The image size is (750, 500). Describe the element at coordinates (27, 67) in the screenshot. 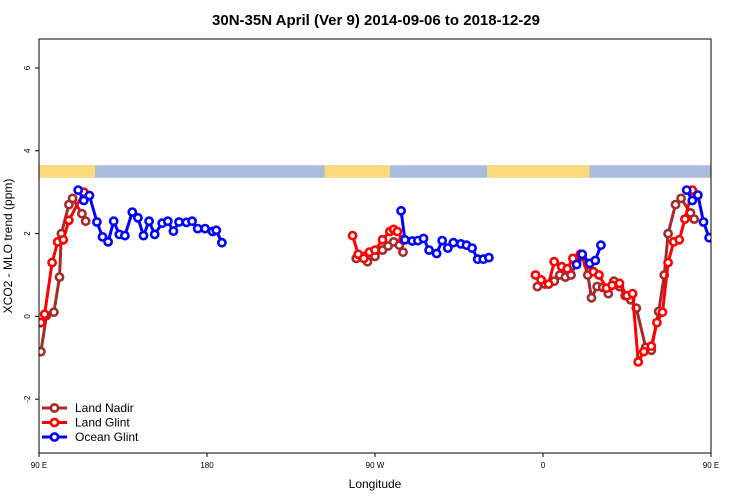

I see `y-tick-label: 6` at that location.